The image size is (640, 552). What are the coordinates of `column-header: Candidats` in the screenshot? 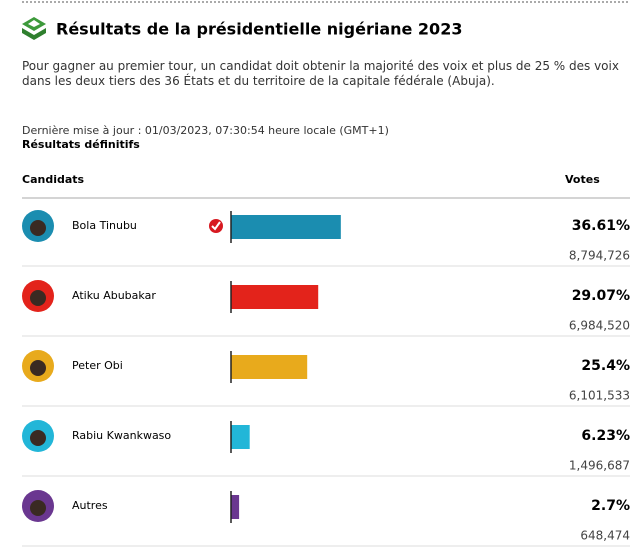 It's located at (53, 179).